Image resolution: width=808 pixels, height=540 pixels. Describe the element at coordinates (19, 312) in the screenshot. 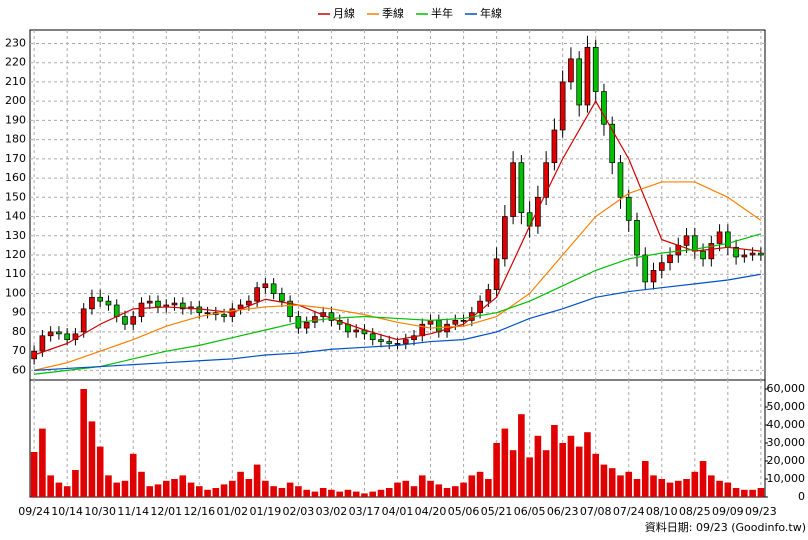

I see `y-tick-label: 90` at that location.